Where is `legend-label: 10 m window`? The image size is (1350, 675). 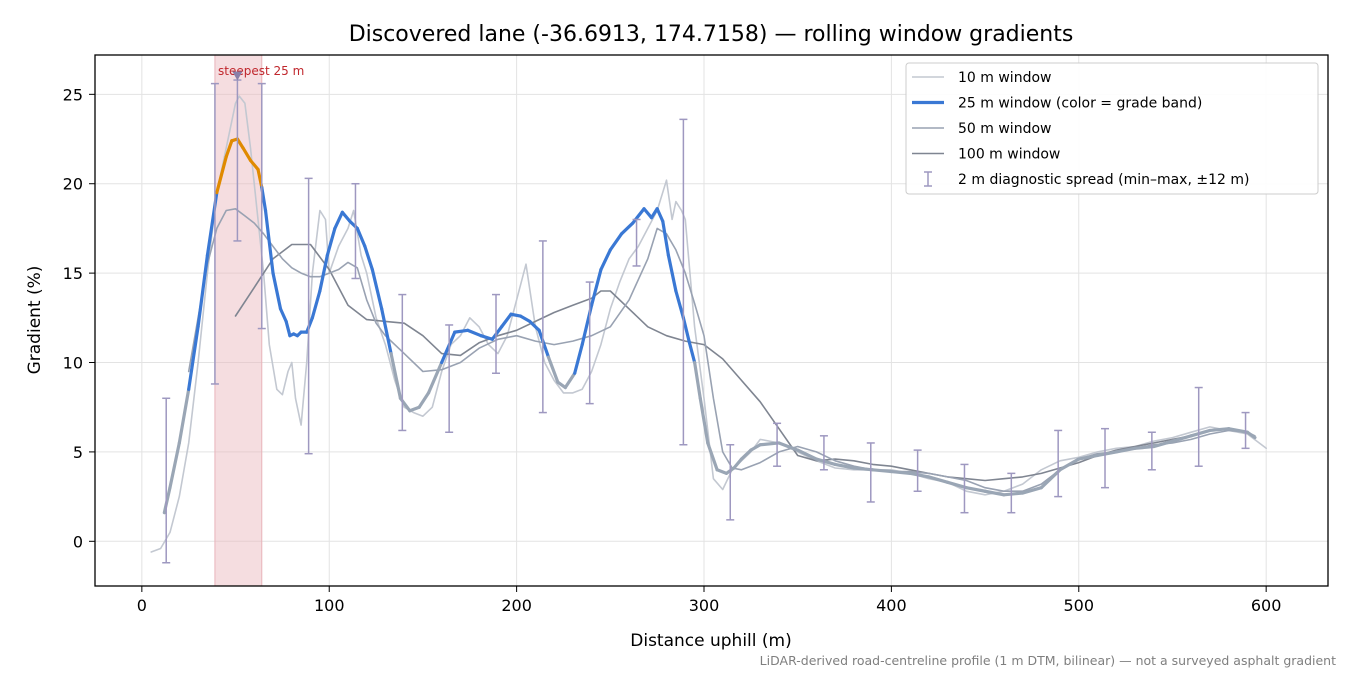 legend-label: 10 m window is located at coordinates (1004, 78).